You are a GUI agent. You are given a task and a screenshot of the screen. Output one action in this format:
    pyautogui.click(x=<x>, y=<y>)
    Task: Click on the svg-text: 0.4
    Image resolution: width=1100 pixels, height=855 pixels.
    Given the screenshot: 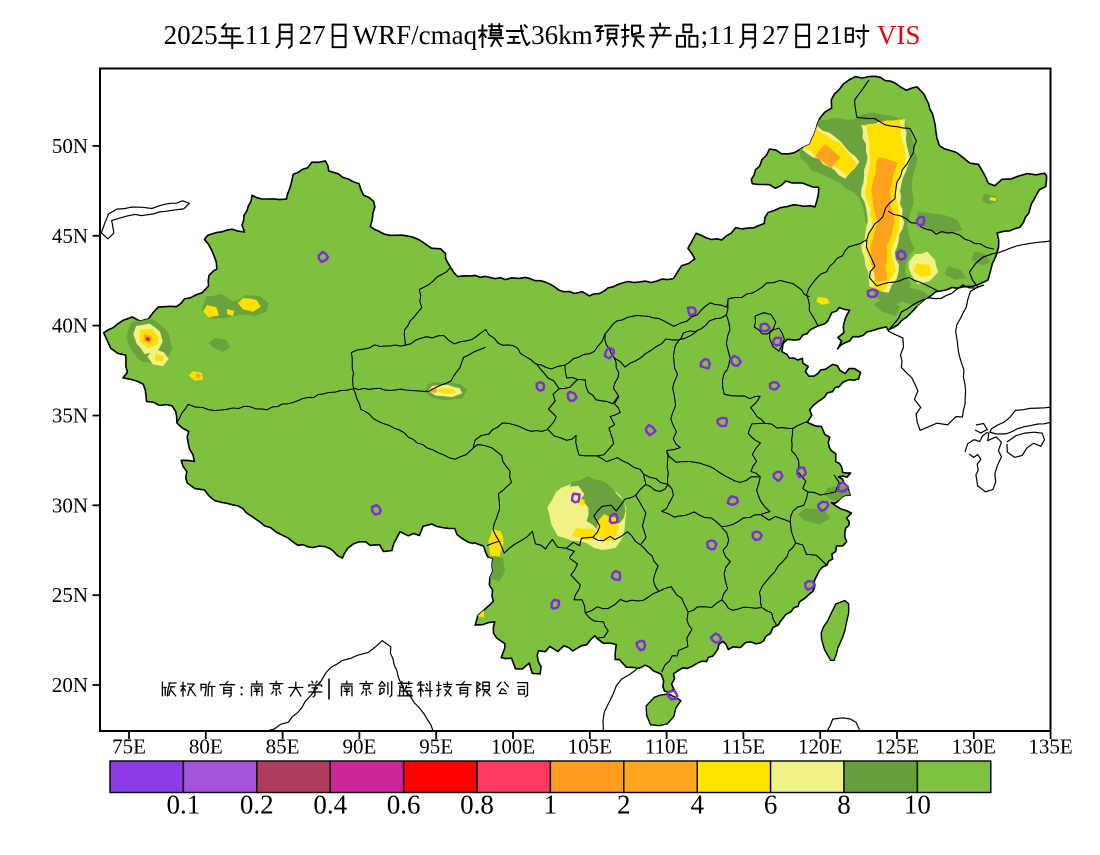 What is the action you would take?
    pyautogui.click(x=330, y=805)
    